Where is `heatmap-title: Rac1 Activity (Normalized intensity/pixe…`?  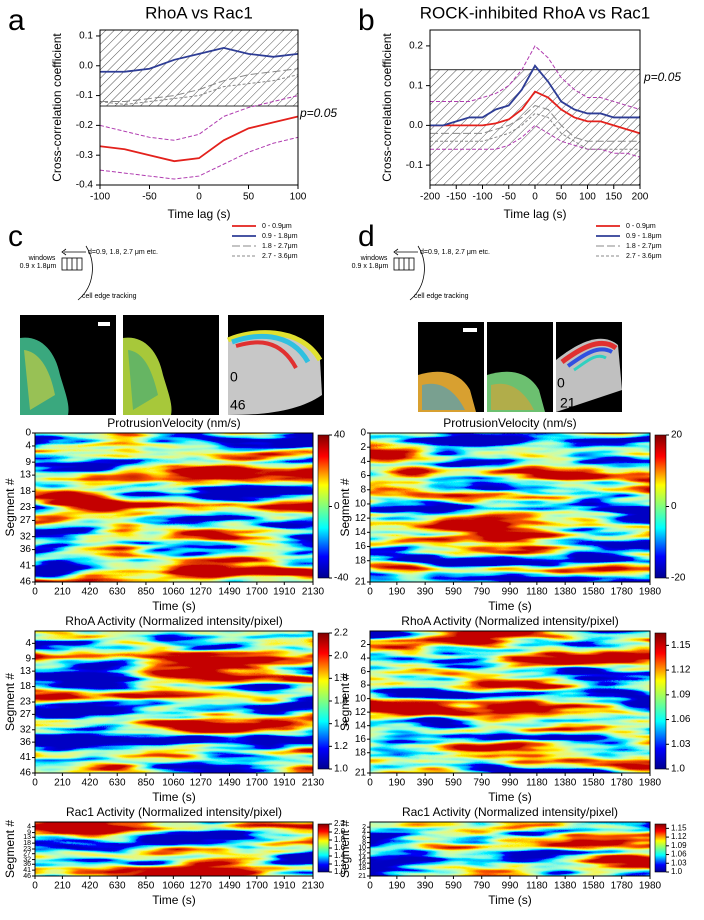
heatmap-title: Rac1 Activity (Normalized intensity/pixe… is located at coordinates (174, 812).